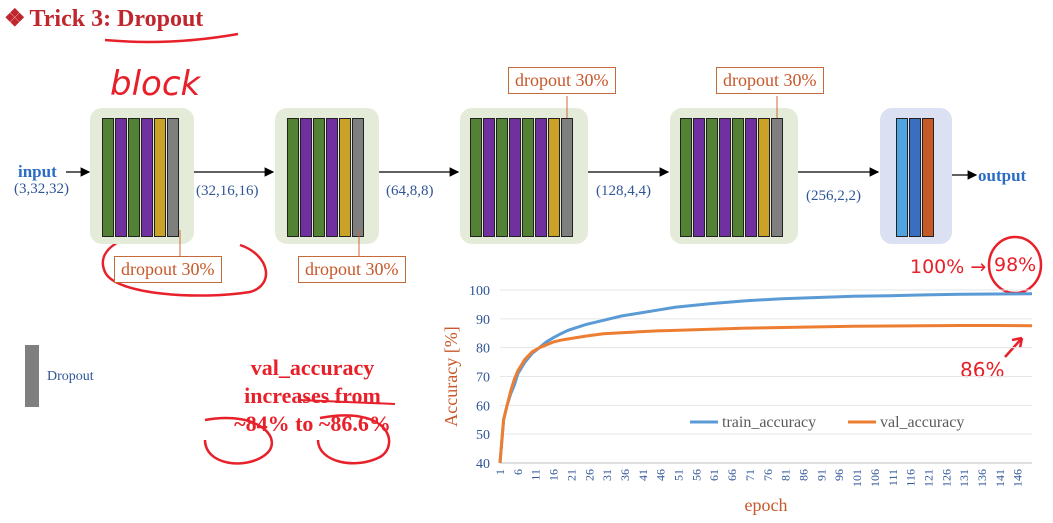 Image resolution: width=1053 pixels, height=523 pixels. Describe the element at coordinates (714, 475) in the screenshot. I see `x-tick-label: 61` at that location.